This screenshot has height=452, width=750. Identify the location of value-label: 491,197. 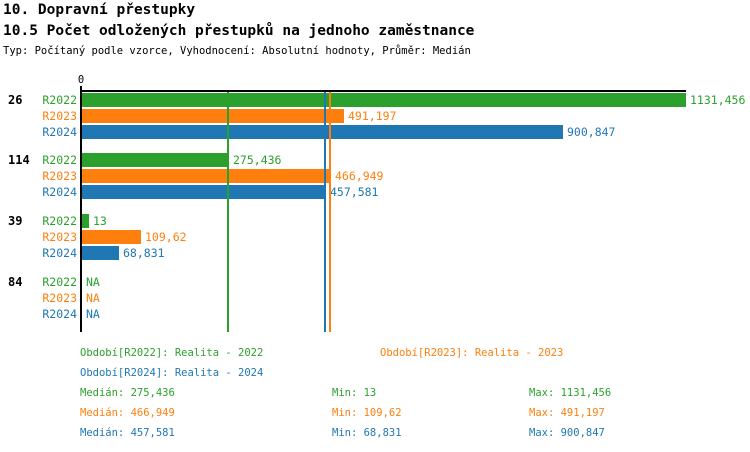
(372, 116).